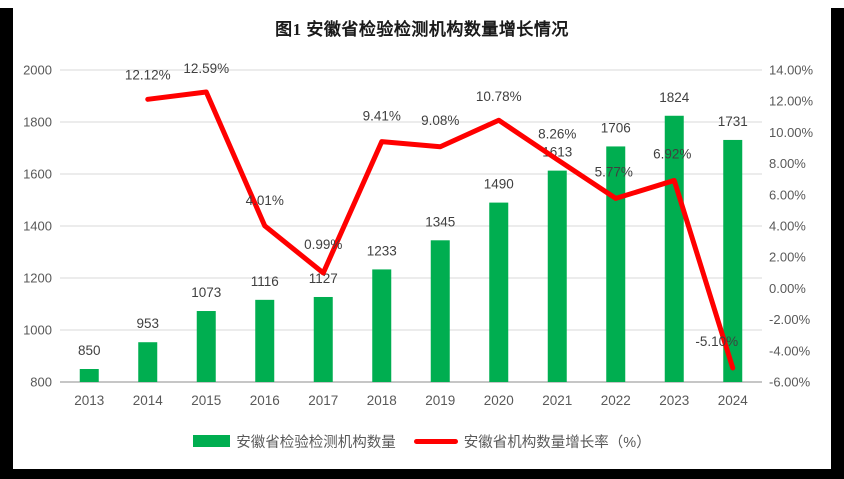 This screenshot has width=844, height=479. What do you see at coordinates (790, 382) in the screenshot?
I see `right-axis-tick-label: -6.00%` at bounding box center [790, 382].